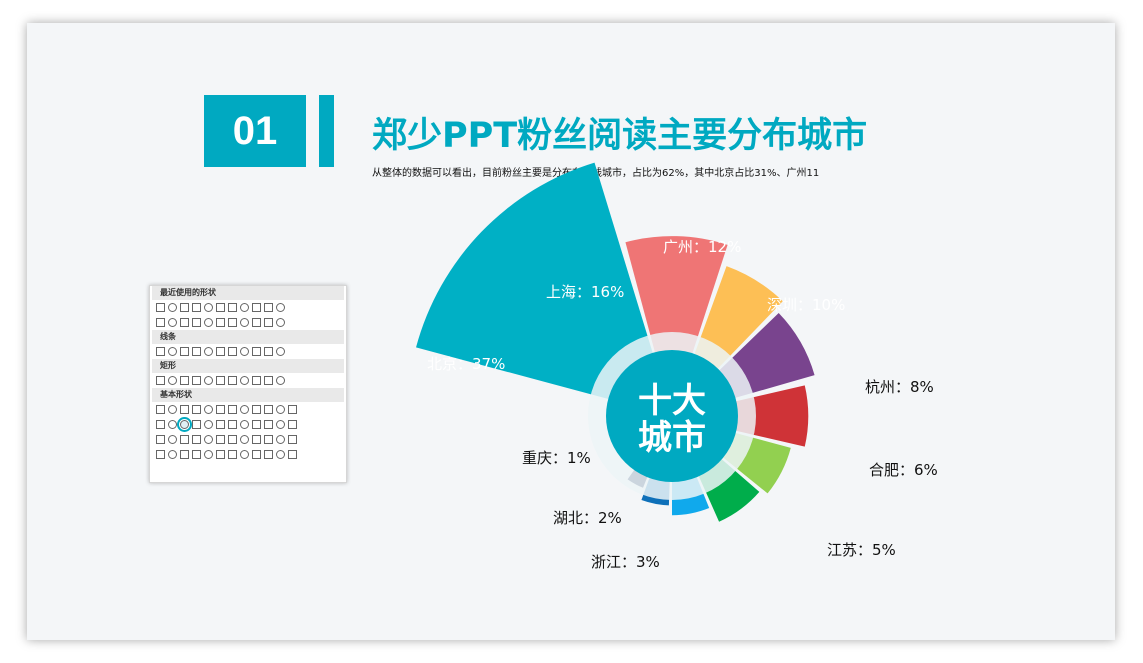 The width and height of the screenshot is (1143, 663). Describe the element at coordinates (672, 438) in the screenshot. I see `center-text-line2: 城市` at that location.